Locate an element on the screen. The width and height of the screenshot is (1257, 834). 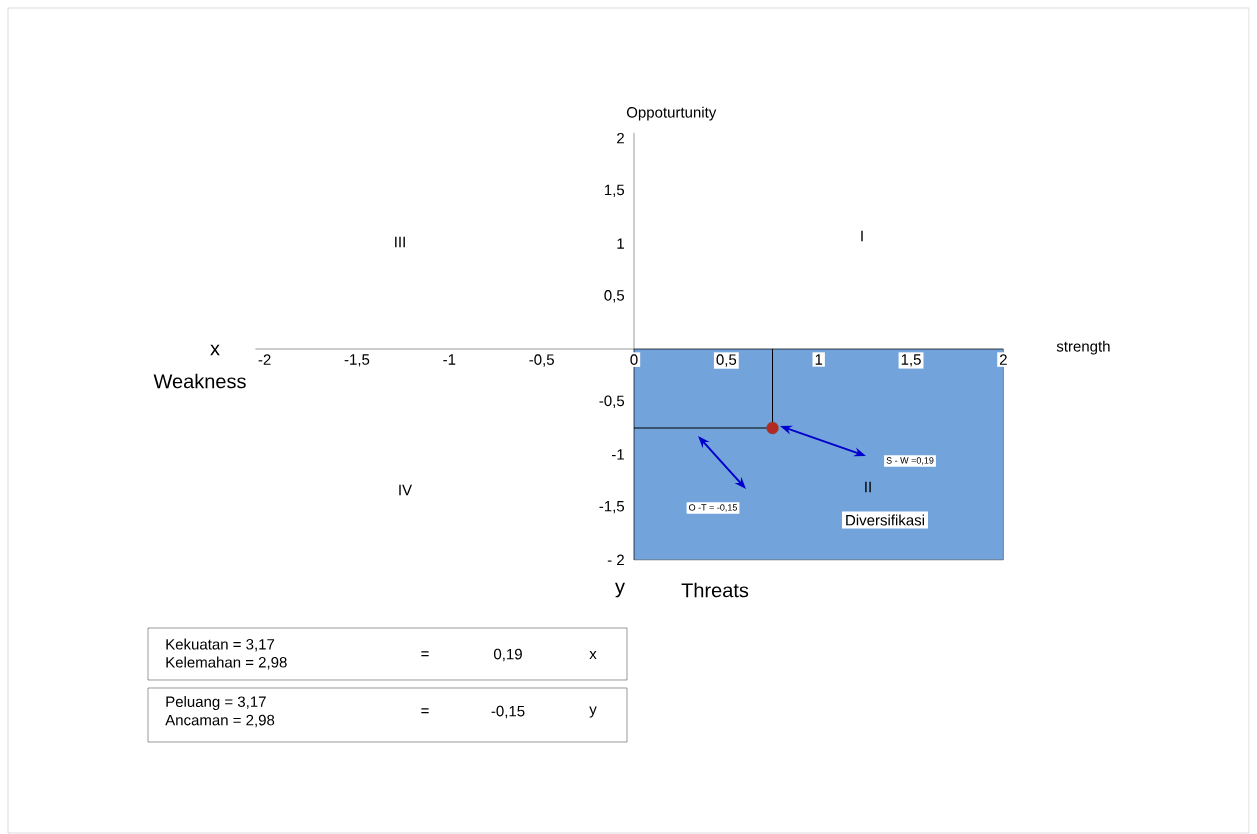
x-tick-label: -0,5 is located at coordinates (541, 360).